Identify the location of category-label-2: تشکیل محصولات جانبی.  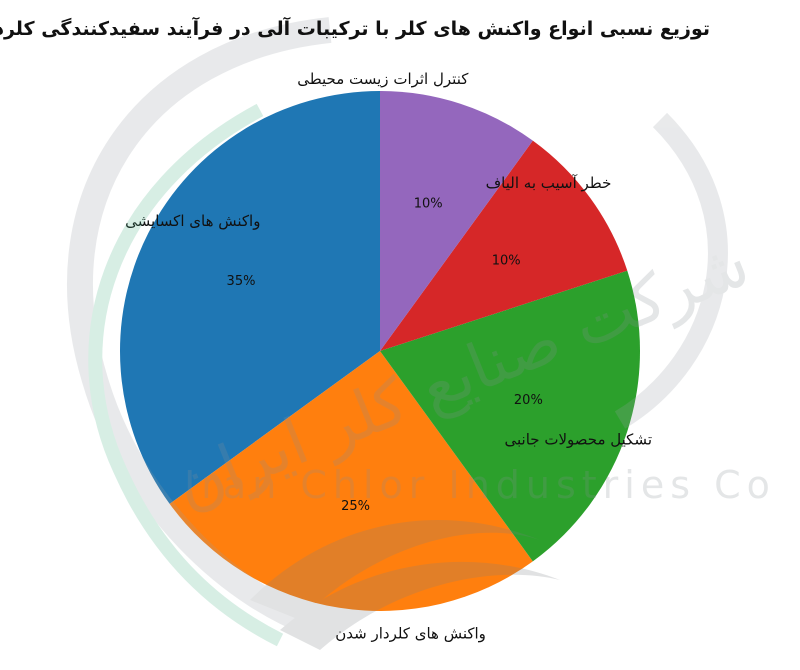
(578, 439).